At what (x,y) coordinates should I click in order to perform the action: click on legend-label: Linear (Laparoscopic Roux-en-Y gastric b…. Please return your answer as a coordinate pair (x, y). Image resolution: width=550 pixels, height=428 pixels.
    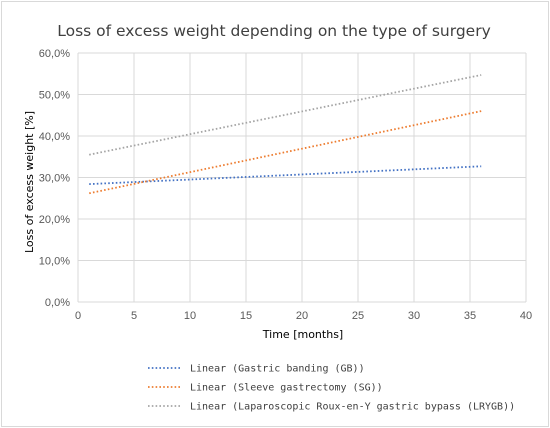
    Looking at the image, I should click on (352, 407).